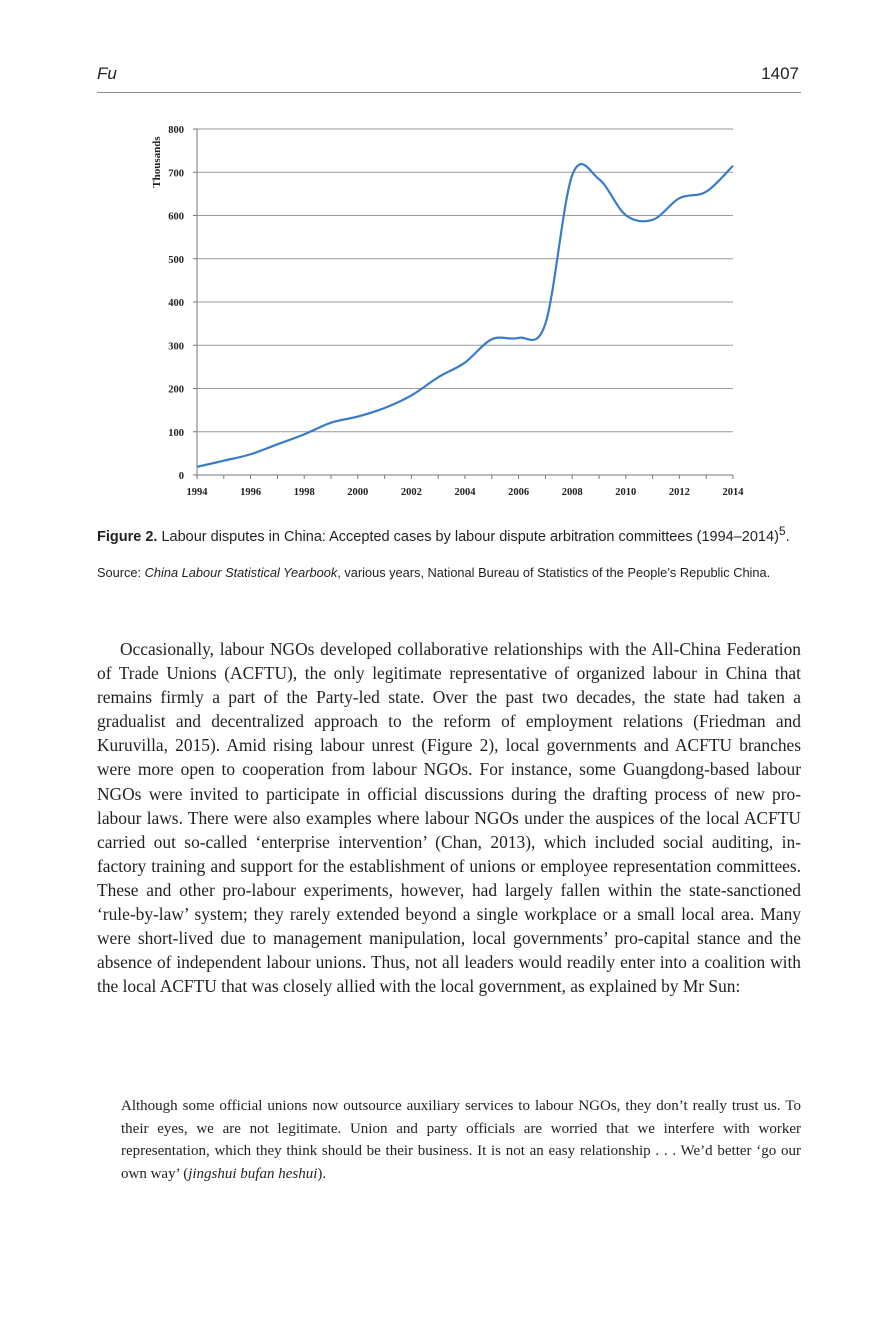 This screenshot has width=885, height=1327. What do you see at coordinates (357, 492) in the screenshot?
I see `x-tick-label: 2000` at bounding box center [357, 492].